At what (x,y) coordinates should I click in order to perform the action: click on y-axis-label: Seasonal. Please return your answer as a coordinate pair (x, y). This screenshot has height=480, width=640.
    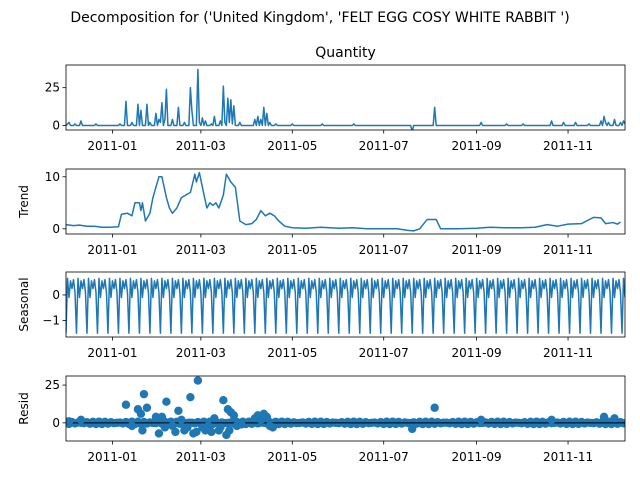
    Looking at the image, I should click on (24, 304).